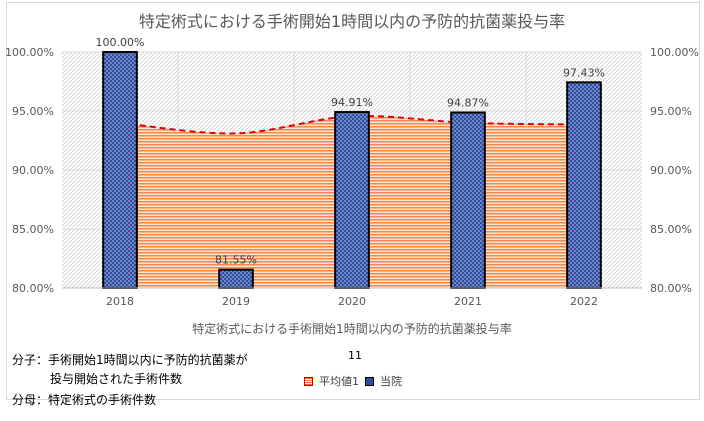  What do you see at coordinates (468, 301) in the screenshot?
I see `x-tick-label: 2021` at bounding box center [468, 301].